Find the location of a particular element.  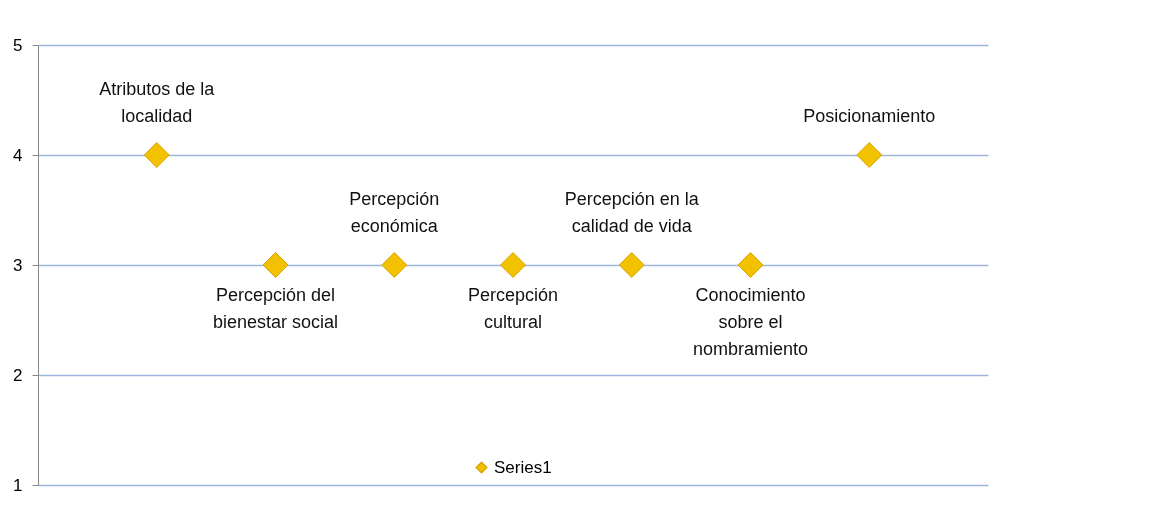

x-tick-label: Posicionamiento is located at coordinates (869, 116).